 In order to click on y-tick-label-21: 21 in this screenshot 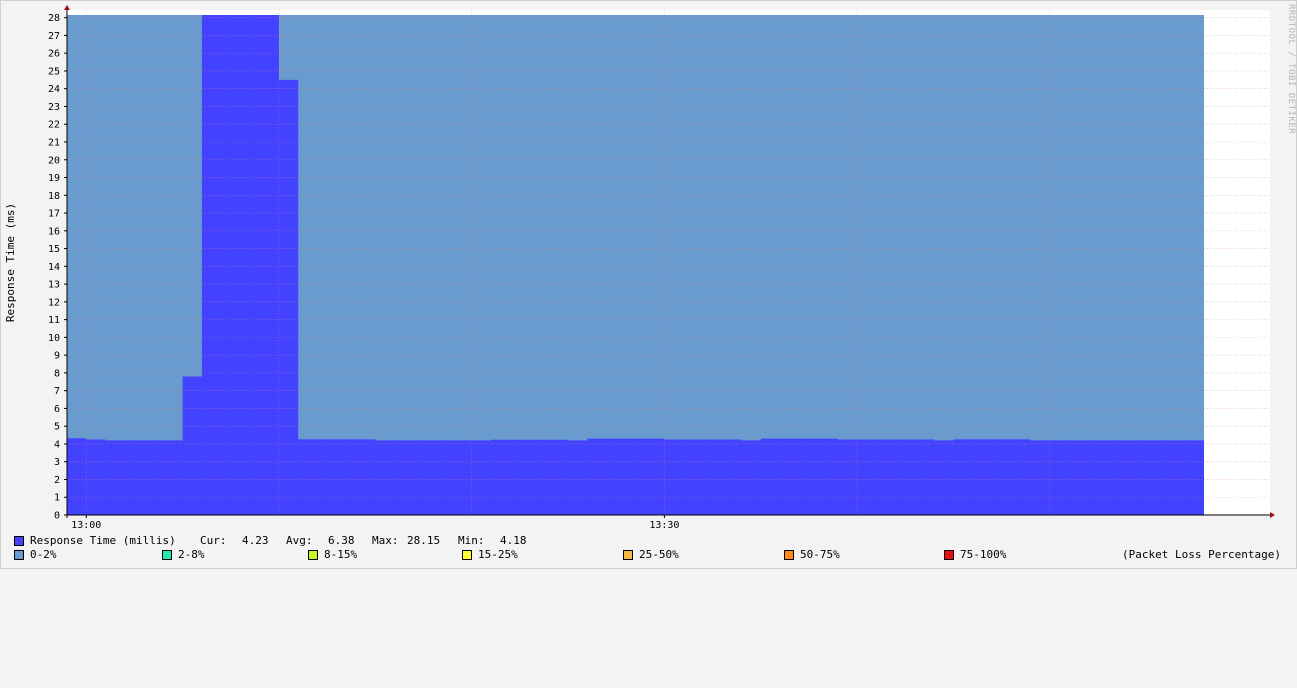, I will do `click(54, 142)`.